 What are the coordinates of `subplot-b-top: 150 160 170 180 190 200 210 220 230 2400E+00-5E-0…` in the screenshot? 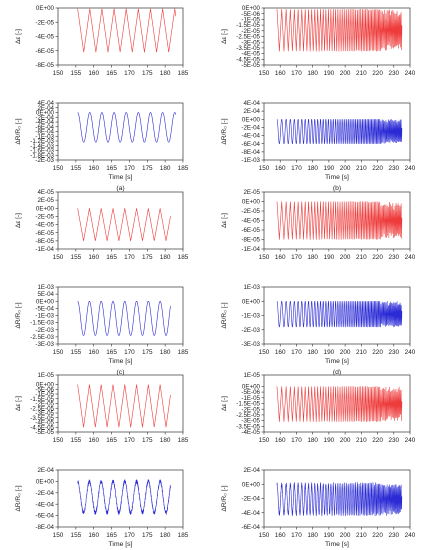 It's located at (318, 41).